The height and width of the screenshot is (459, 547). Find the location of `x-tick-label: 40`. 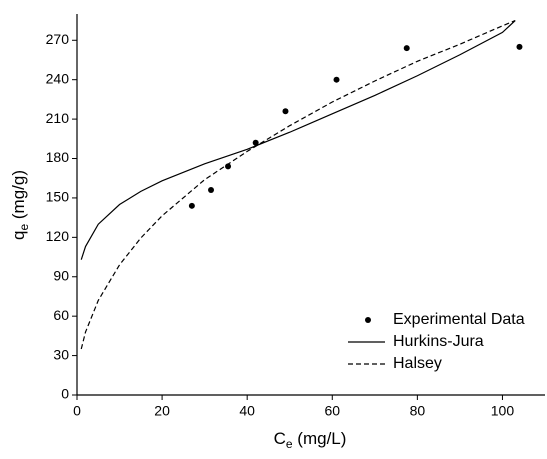

x-tick-label: 40 is located at coordinates (247, 411).